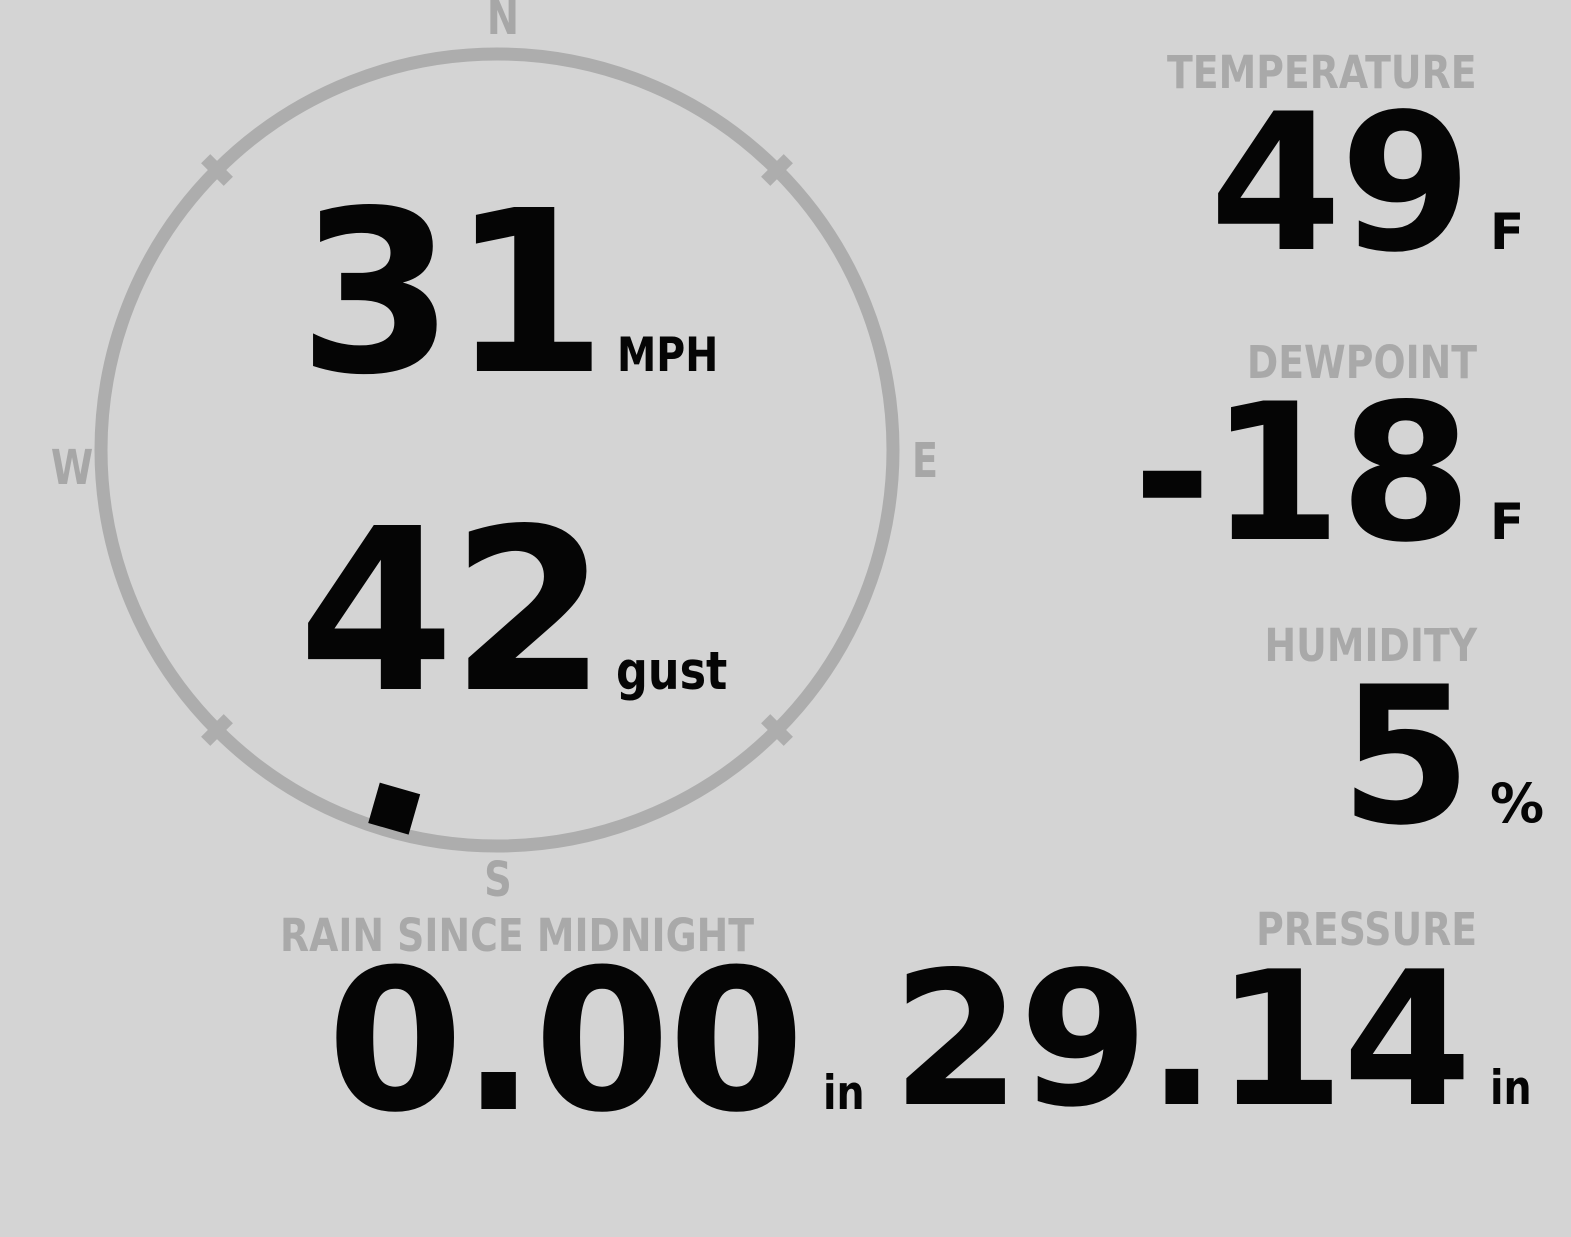  I want to click on rain-label: RAIN SINCE MIDNIGHT, so click(517, 935).